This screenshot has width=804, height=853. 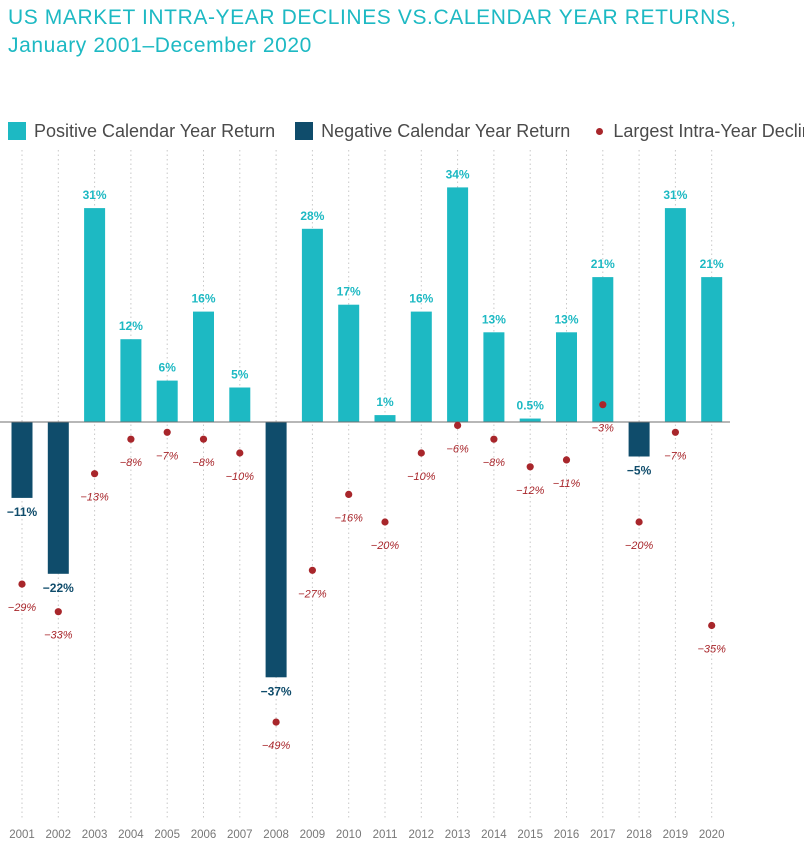 I want to click on bar-2011, so click(x=385, y=418).